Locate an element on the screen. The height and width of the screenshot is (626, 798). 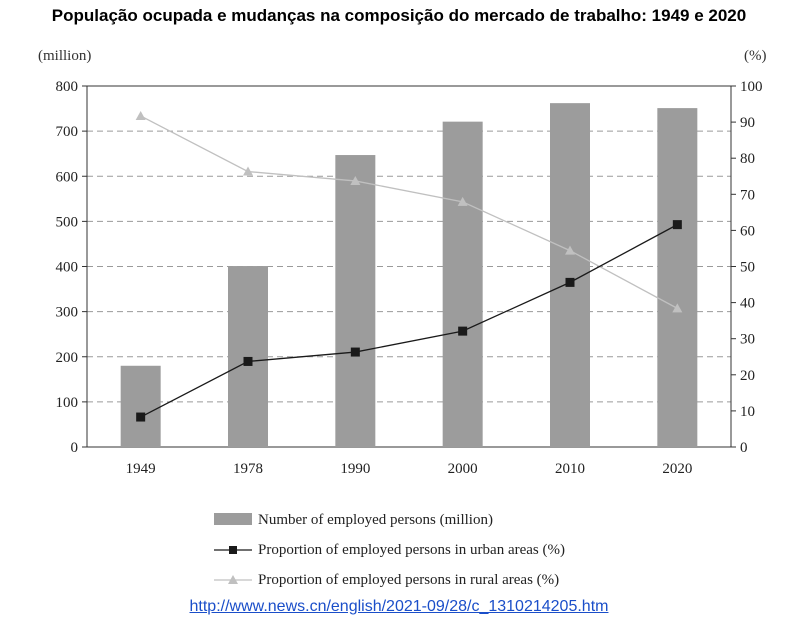
left-axis-unit: (million) is located at coordinates (65, 56).